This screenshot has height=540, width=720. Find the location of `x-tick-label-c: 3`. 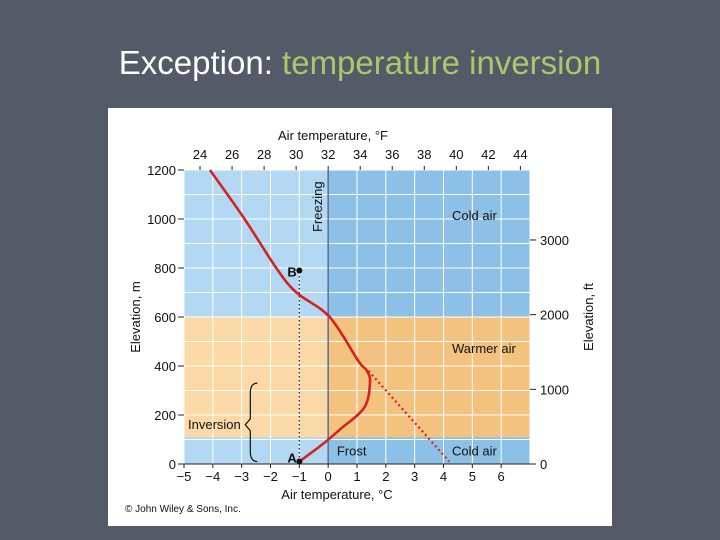

x-tick-label-c: 3 is located at coordinates (414, 476).